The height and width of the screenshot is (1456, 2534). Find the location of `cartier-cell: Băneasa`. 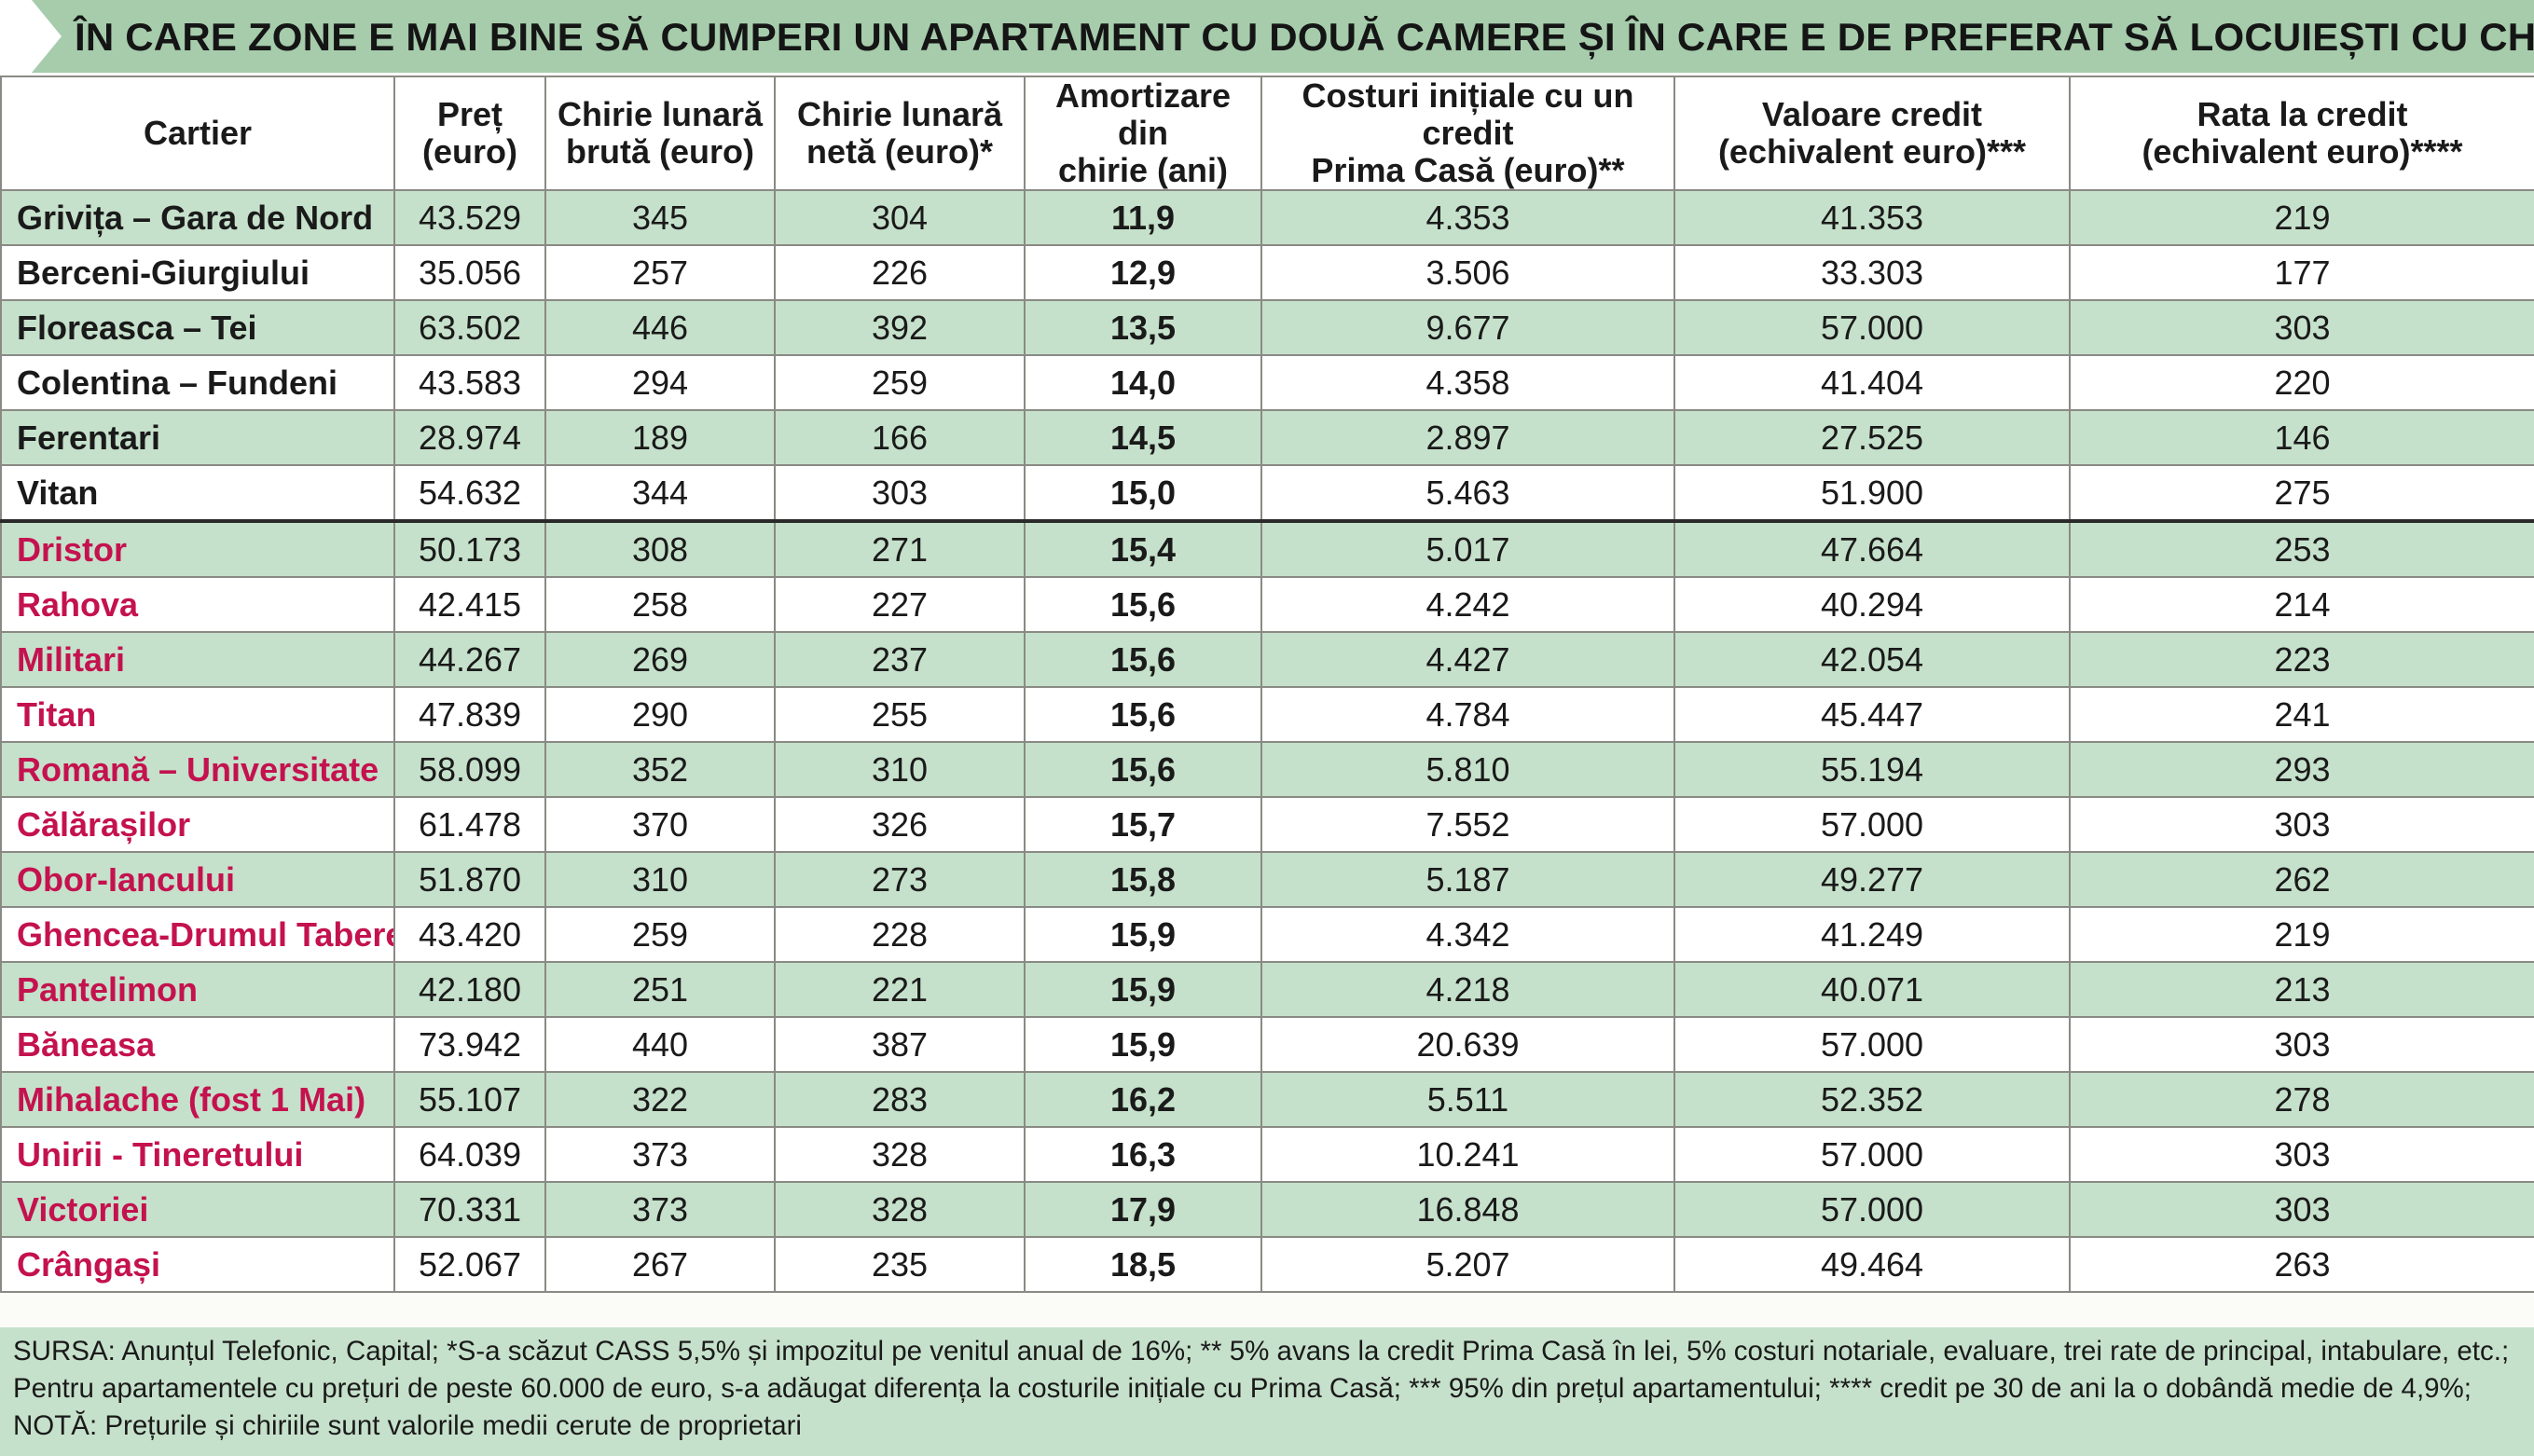

cartier-cell: Băneasa is located at coordinates (198, 1044).